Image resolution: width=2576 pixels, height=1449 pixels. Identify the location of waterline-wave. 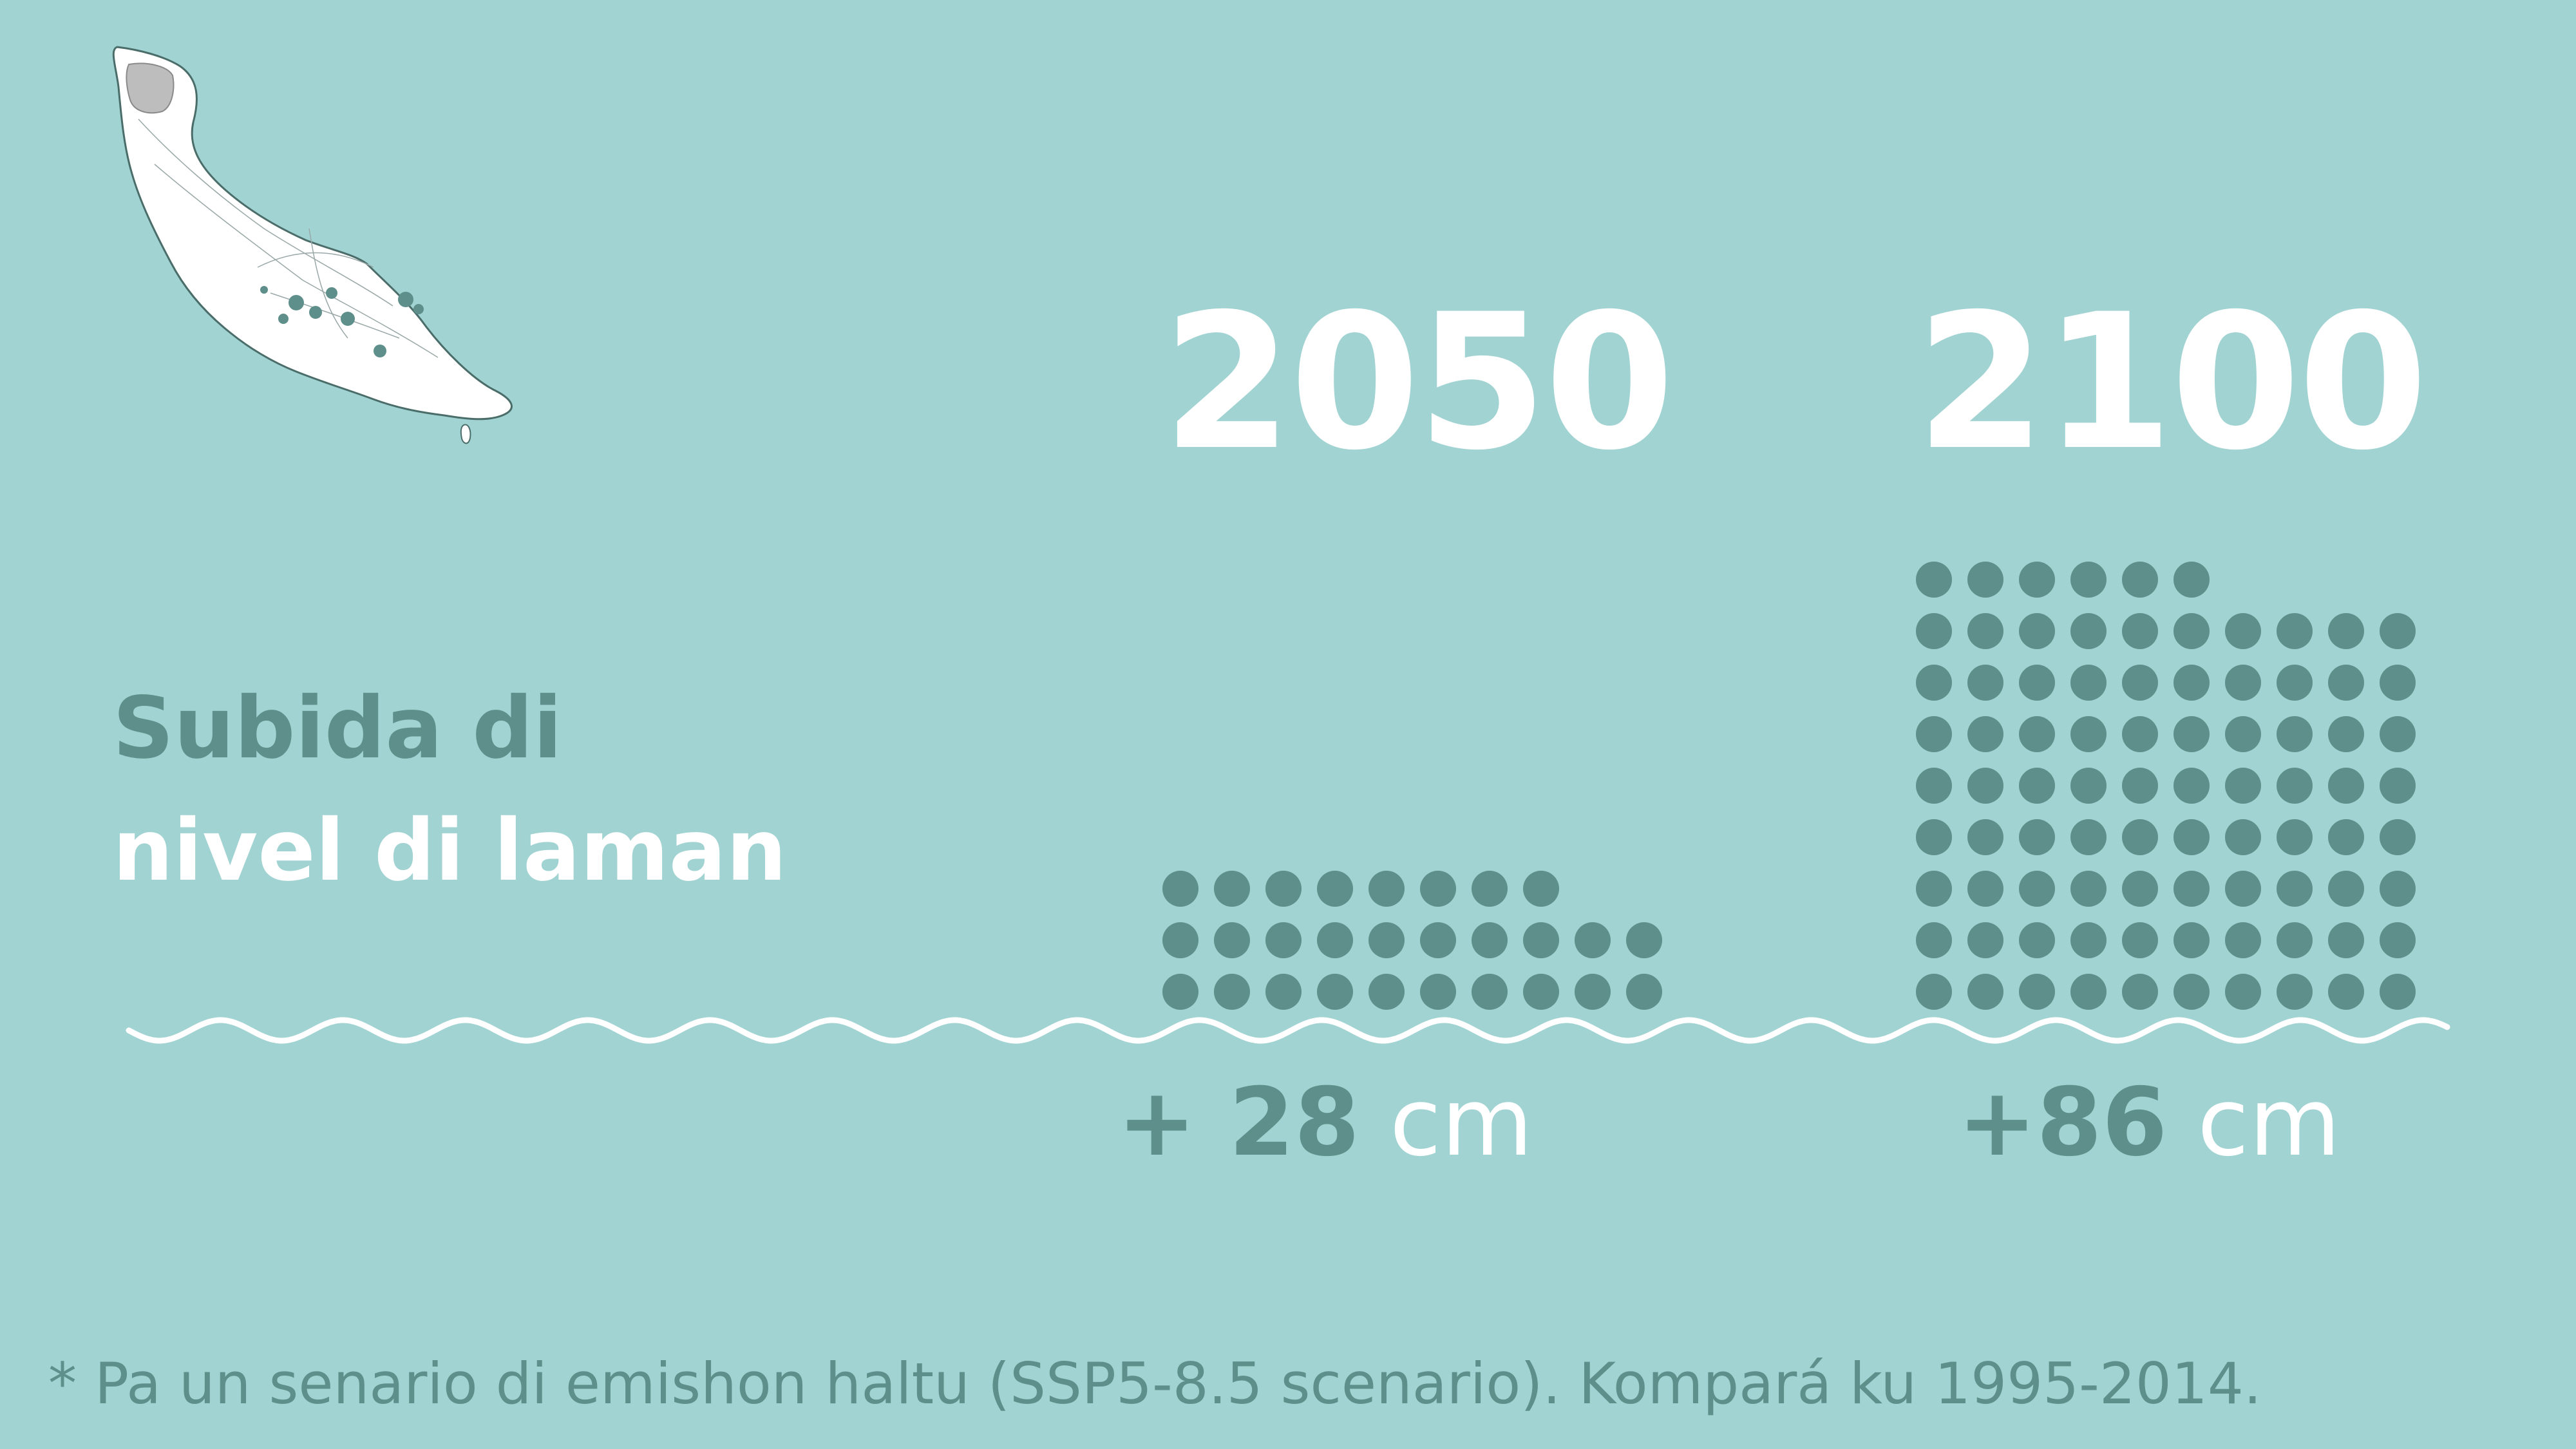
(1288, 1030).